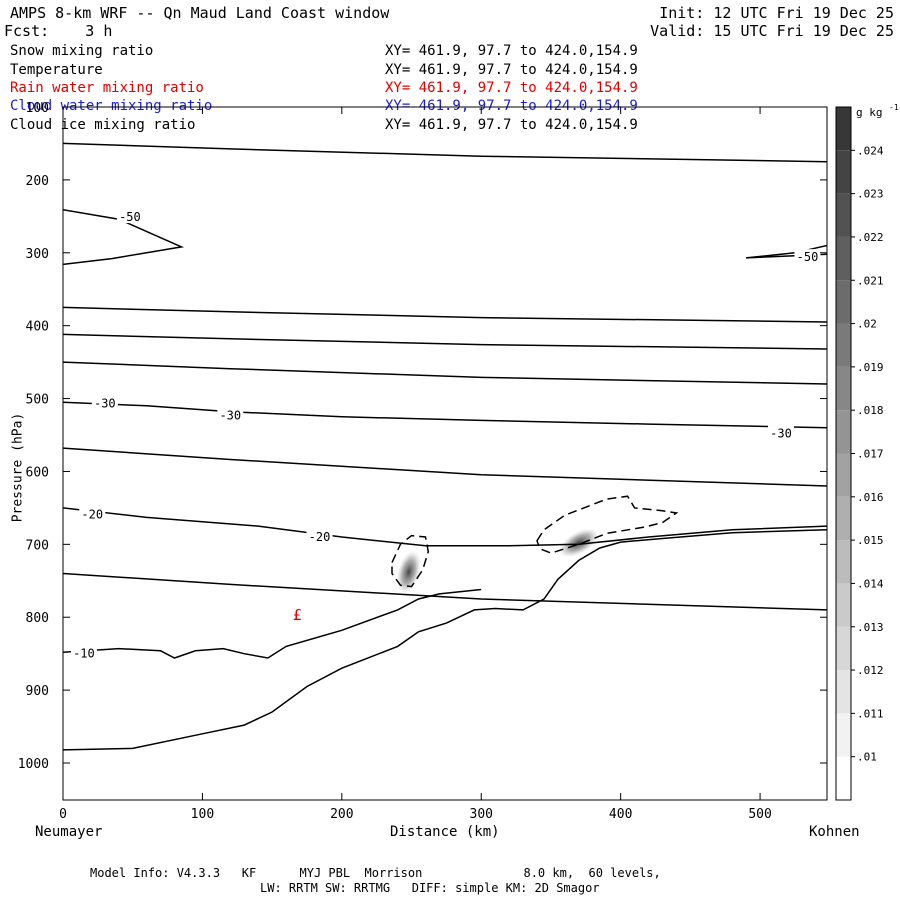 The image size is (900, 900). What do you see at coordinates (341, 814) in the screenshot?
I see `x-tick-label: 200` at bounding box center [341, 814].